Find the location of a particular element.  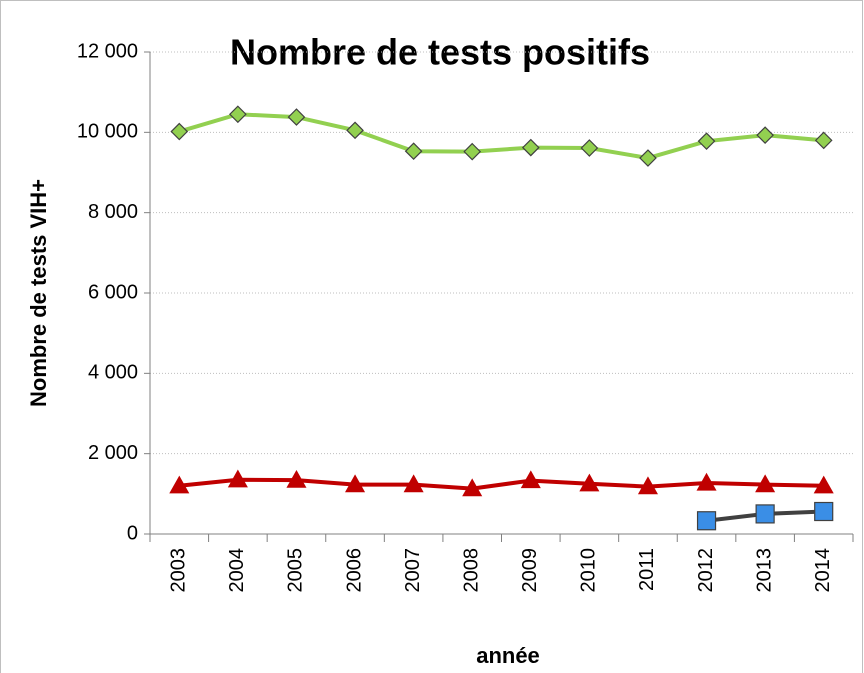

x-tick-label: 2003 is located at coordinates (179, 570).